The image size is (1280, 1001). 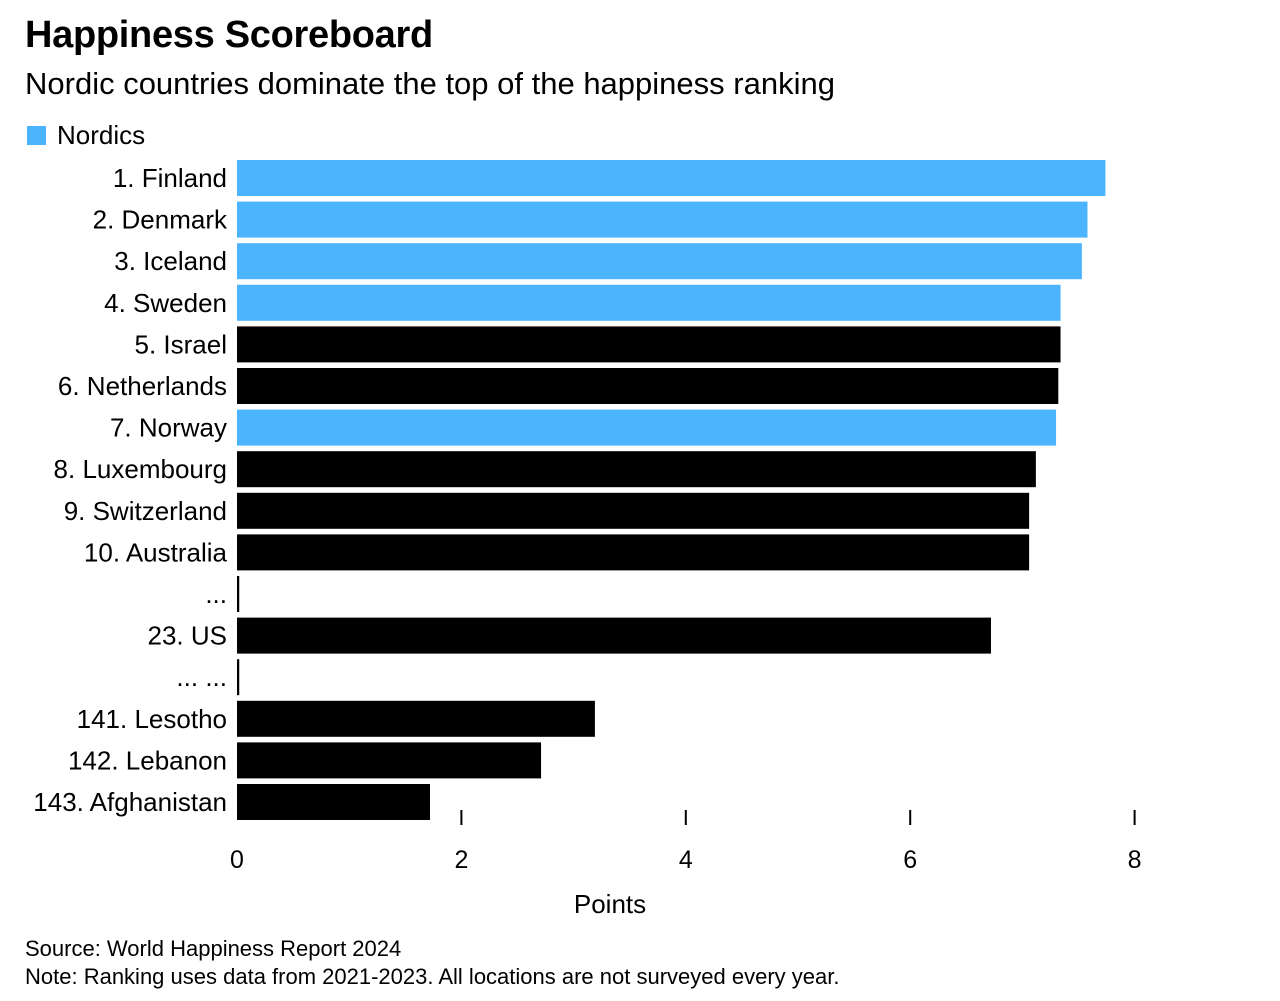 What do you see at coordinates (170, 261) in the screenshot?
I see `category-label: 3. Iceland` at bounding box center [170, 261].